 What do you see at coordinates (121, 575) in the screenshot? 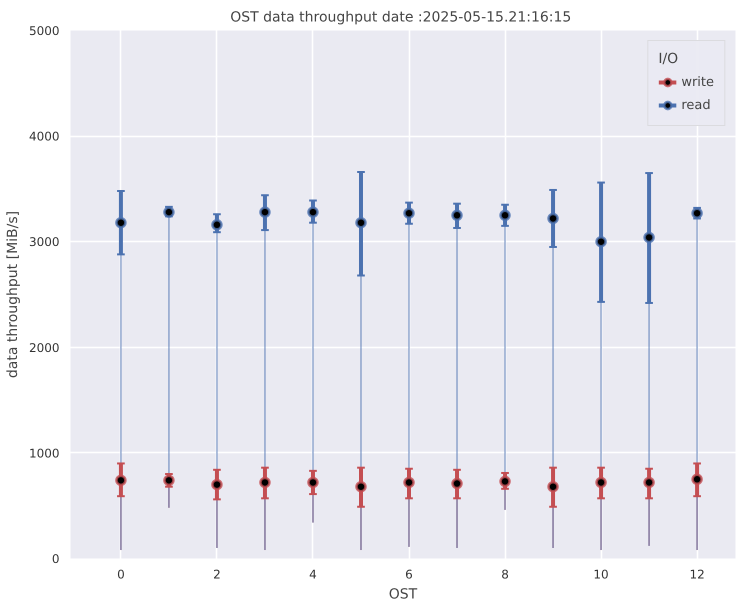
I see `x-tick-label: 0` at bounding box center [121, 575].